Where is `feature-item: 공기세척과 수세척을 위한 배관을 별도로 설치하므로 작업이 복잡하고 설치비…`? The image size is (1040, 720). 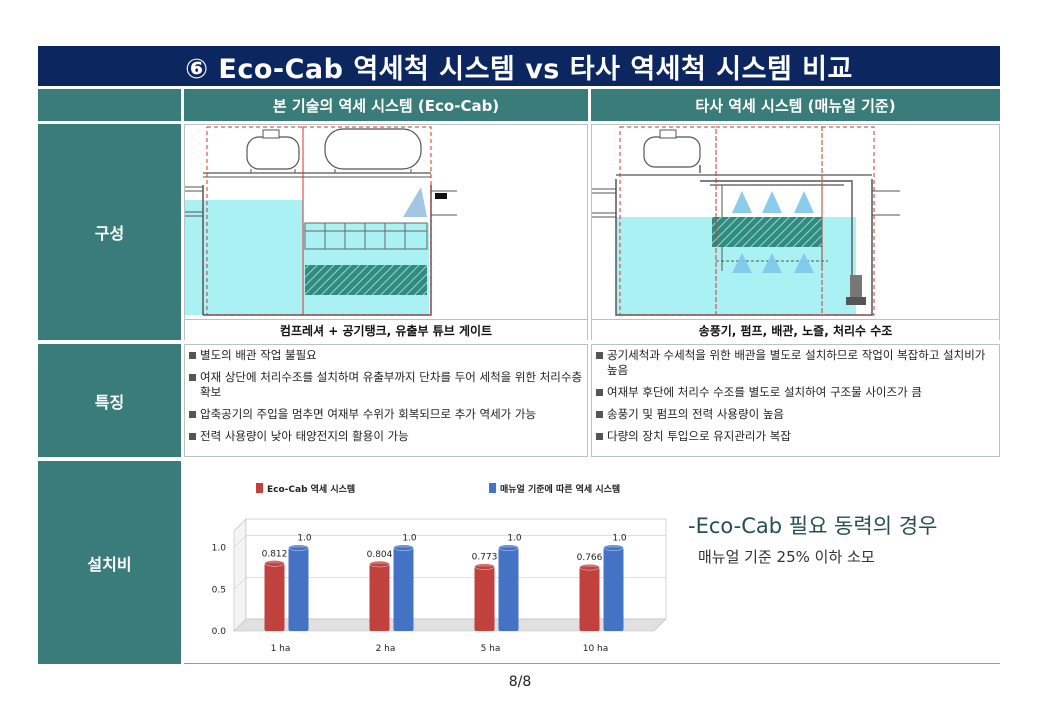
feature-item: 공기세척과 수세척을 위한 배관을 별도로 설치하므로 작업이 복잡하고 설치비… is located at coordinates (795, 363).